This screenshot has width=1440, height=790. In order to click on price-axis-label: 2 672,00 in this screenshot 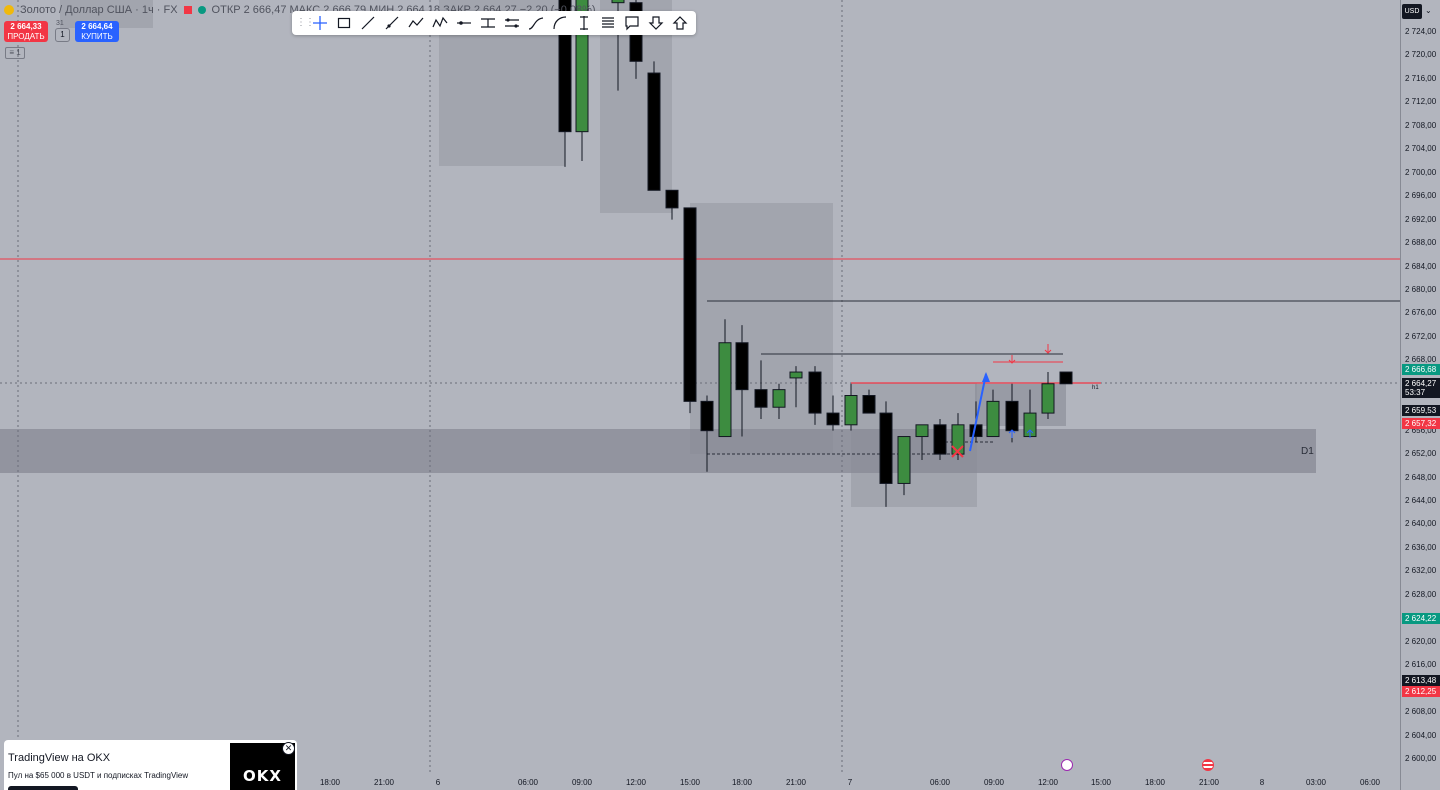, I will do `click(1421, 336)`.